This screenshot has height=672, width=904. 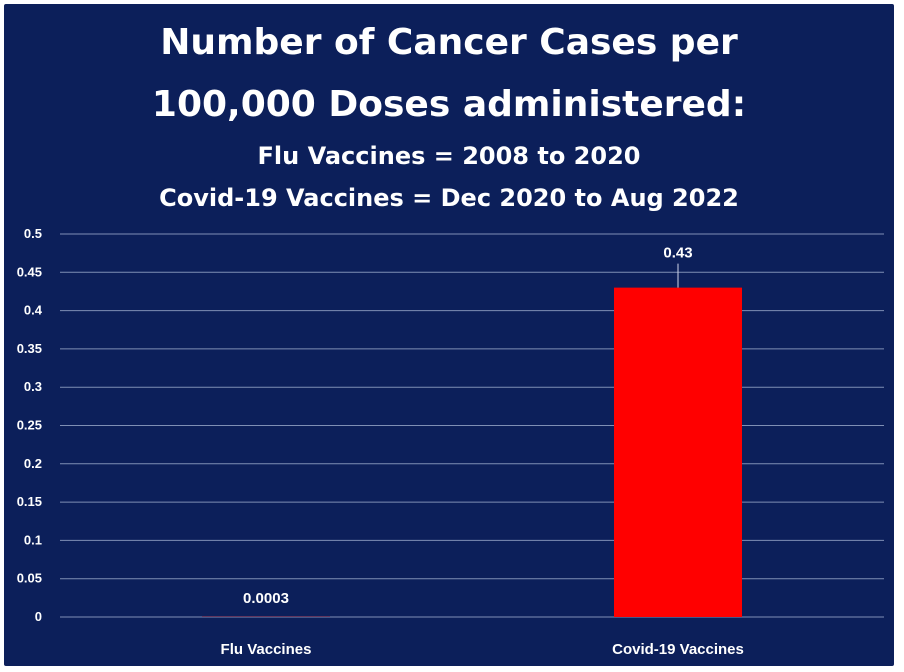 What do you see at coordinates (33, 463) in the screenshot?
I see `y-tick-label: 0.2` at bounding box center [33, 463].